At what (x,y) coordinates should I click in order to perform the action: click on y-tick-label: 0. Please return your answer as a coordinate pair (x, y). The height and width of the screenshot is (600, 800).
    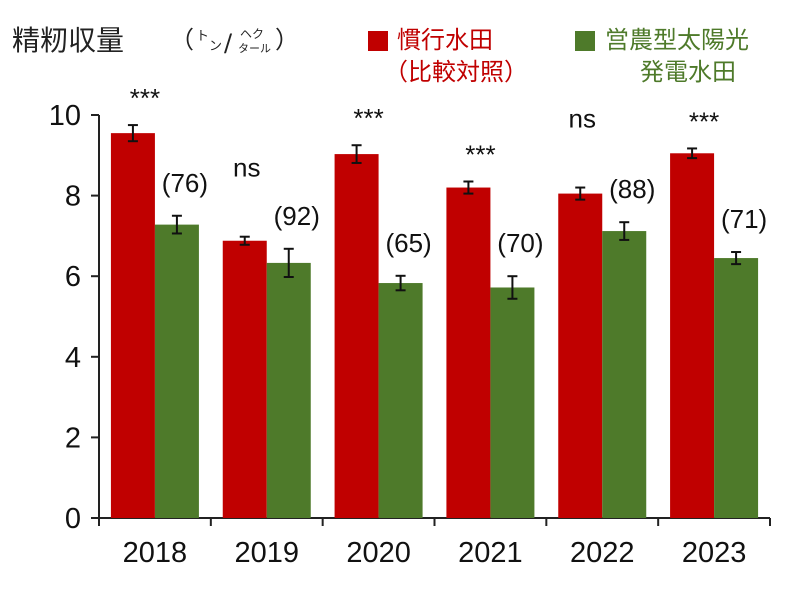
    Looking at the image, I should click on (73, 519).